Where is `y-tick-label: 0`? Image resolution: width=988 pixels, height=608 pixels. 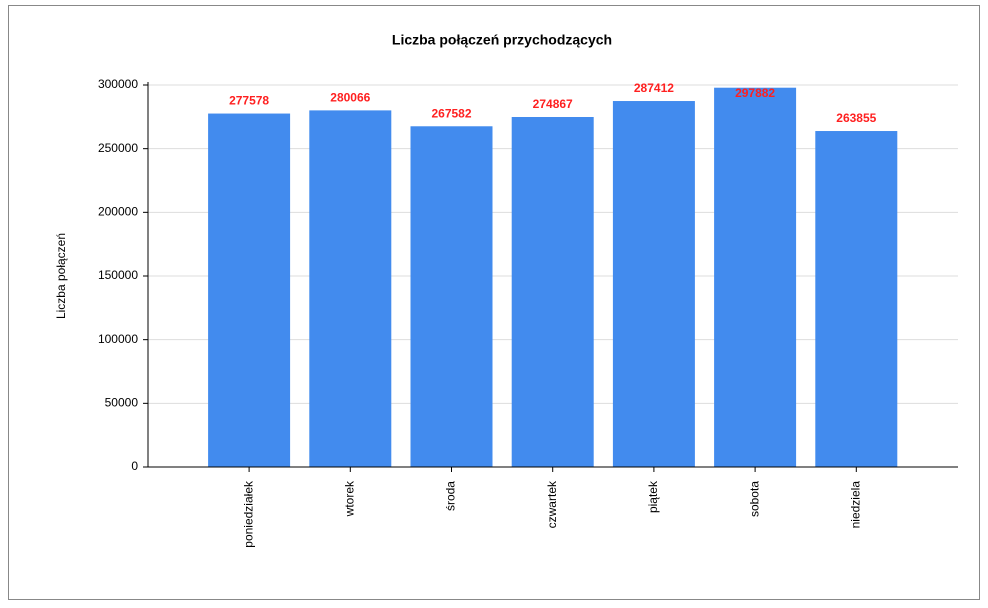 y-tick-label: 0 is located at coordinates (134, 466).